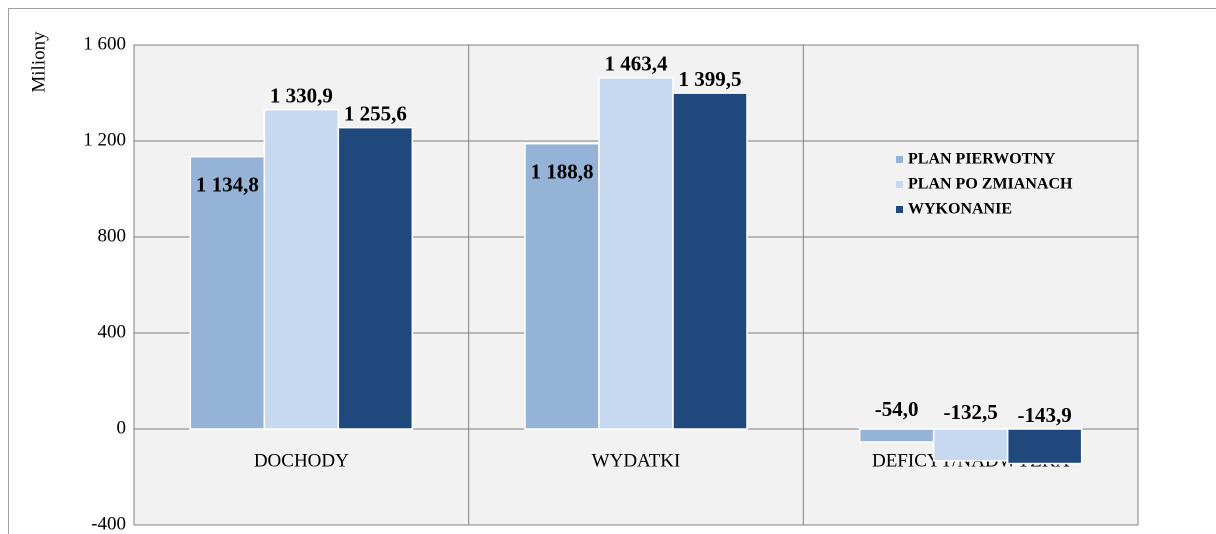 The height and width of the screenshot is (534, 1216). What do you see at coordinates (104, 139) in the screenshot?
I see `y-tick-label: 1 200` at bounding box center [104, 139].